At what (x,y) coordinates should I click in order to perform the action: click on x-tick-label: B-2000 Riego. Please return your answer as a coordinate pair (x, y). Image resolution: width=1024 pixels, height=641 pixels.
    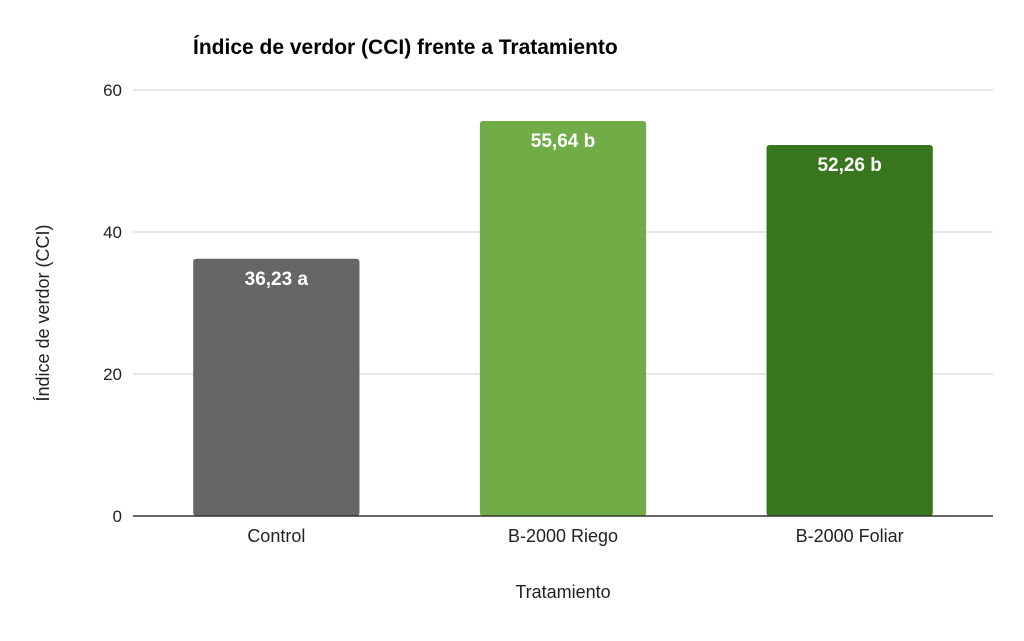
    Looking at the image, I should click on (563, 536).